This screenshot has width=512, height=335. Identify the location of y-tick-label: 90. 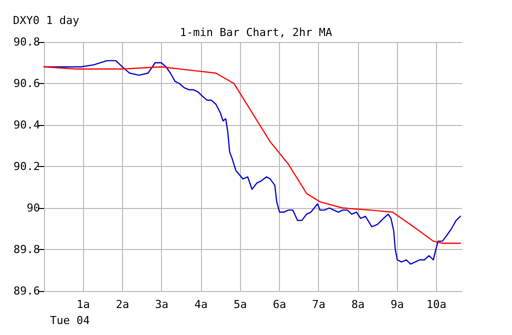
(33, 208).